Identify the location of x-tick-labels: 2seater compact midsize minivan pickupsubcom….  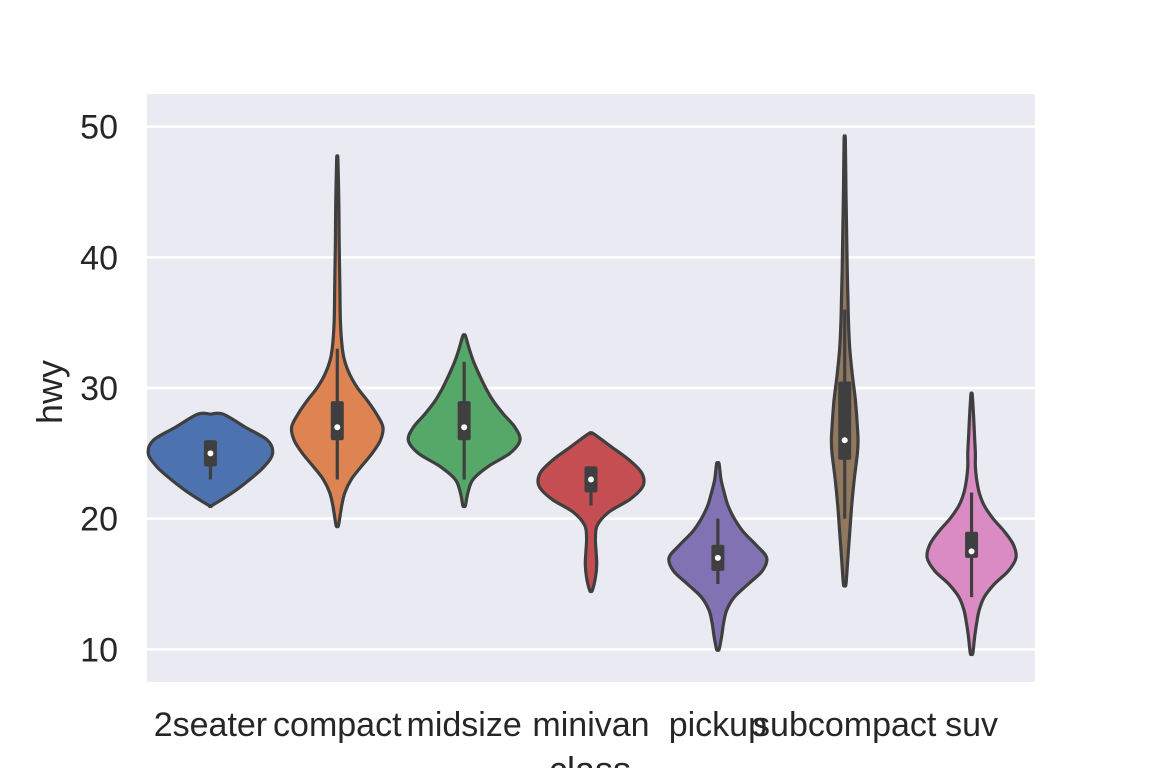
(576, 725).